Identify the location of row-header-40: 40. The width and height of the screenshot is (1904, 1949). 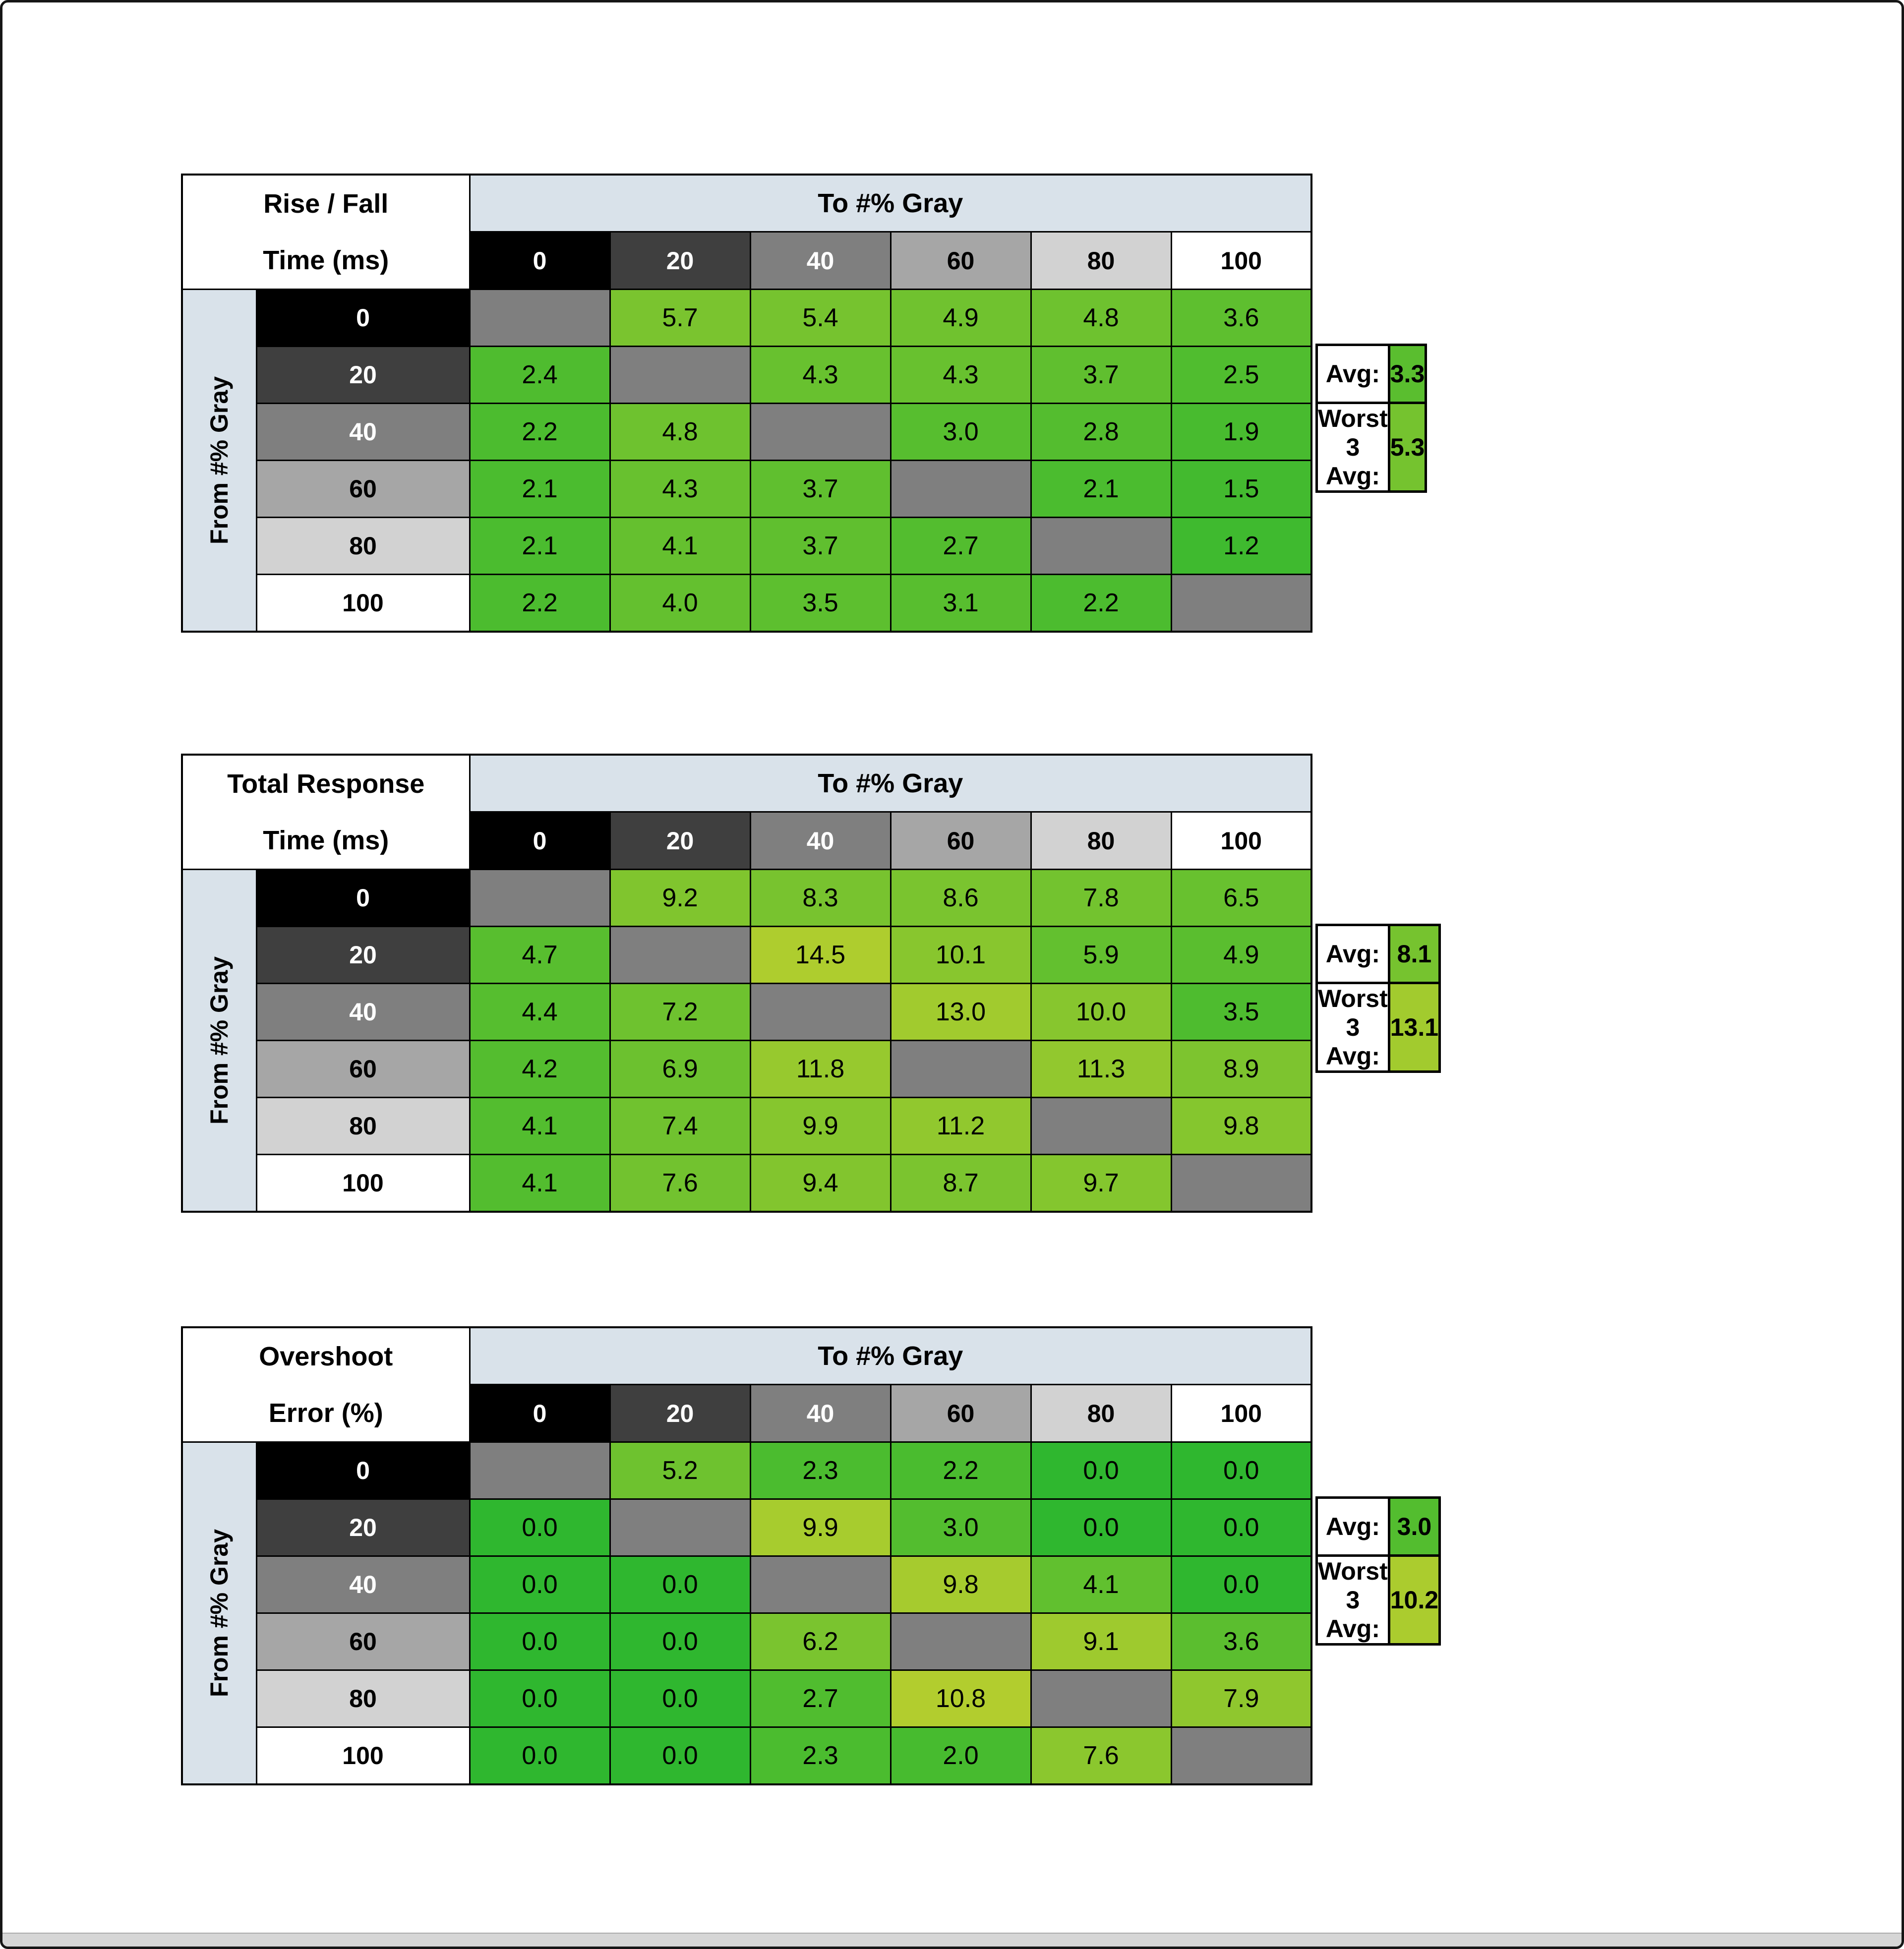
(363, 432).